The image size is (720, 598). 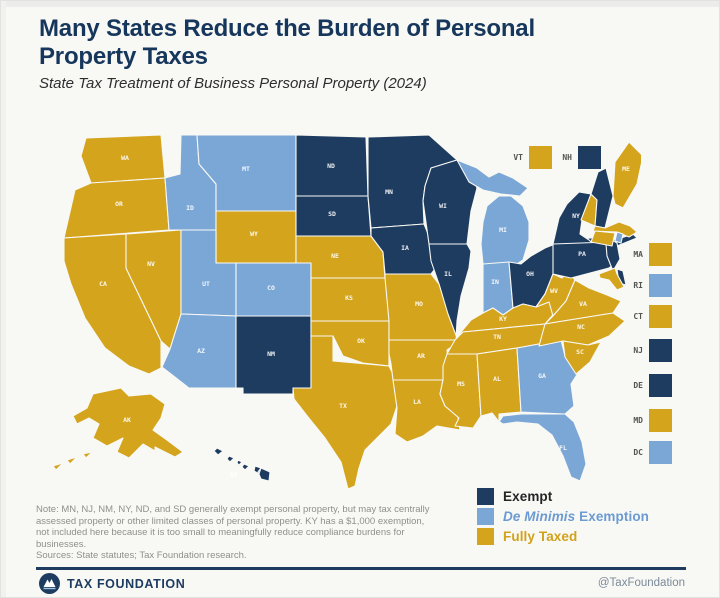 What do you see at coordinates (127, 420) in the screenshot?
I see `state-ak-label: AK` at bounding box center [127, 420].